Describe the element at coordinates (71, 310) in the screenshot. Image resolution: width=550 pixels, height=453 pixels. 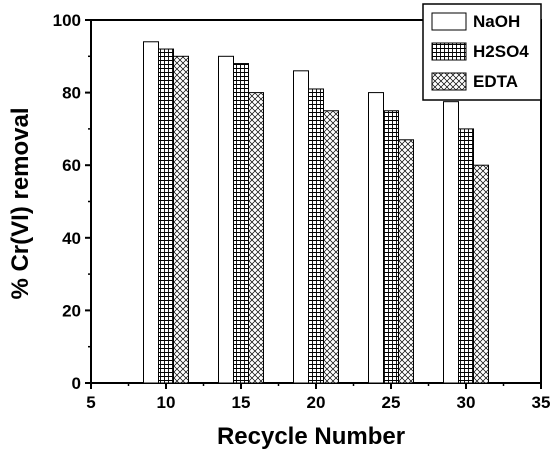
I see `y-tick-label: 20` at that location.